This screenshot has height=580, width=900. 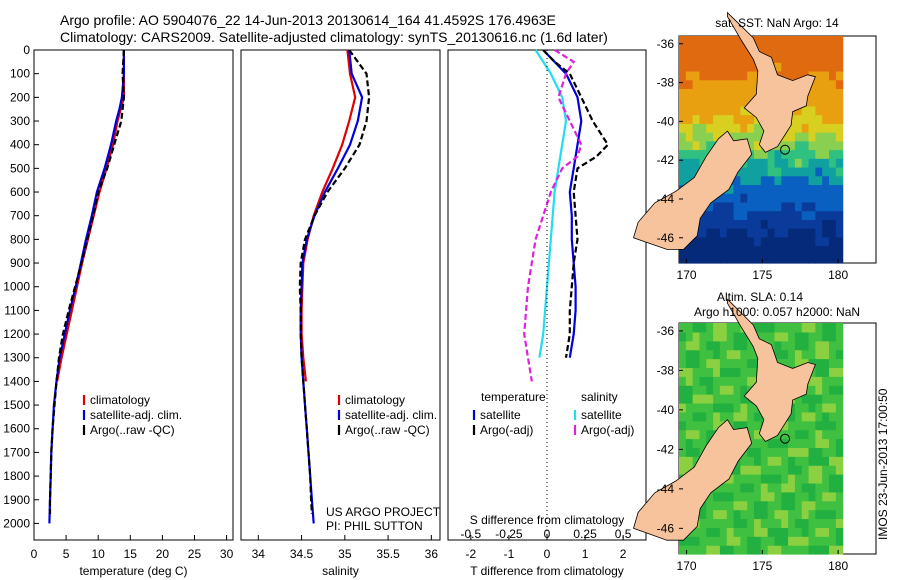 I want to click on sla-map-ytick-label: -42, so click(x=666, y=449).